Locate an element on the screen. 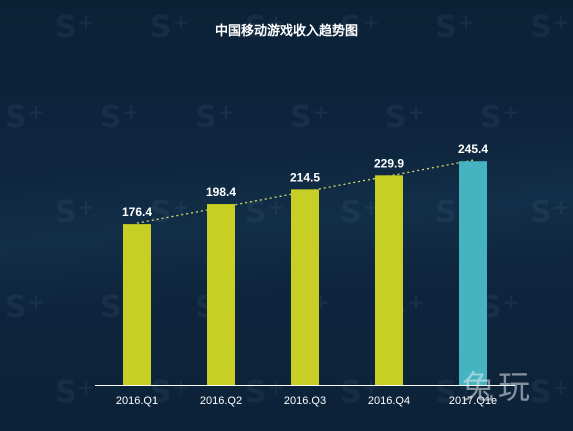  x-tick-label: 2016.Q2 is located at coordinates (221, 401).